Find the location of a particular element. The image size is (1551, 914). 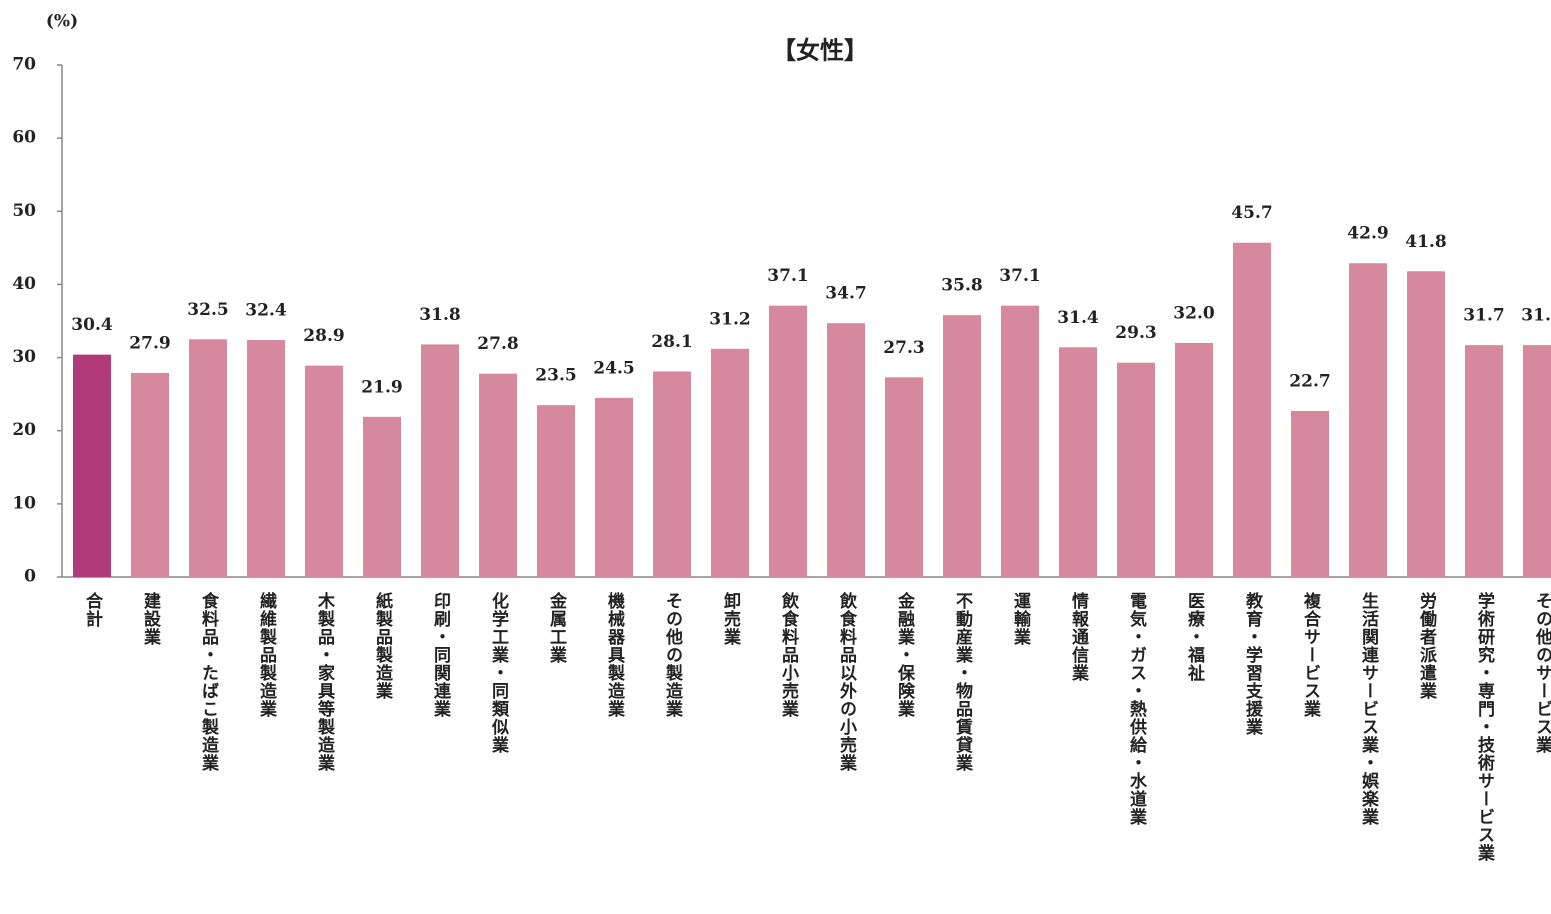

value-label: 32.0 is located at coordinates (1194, 313).